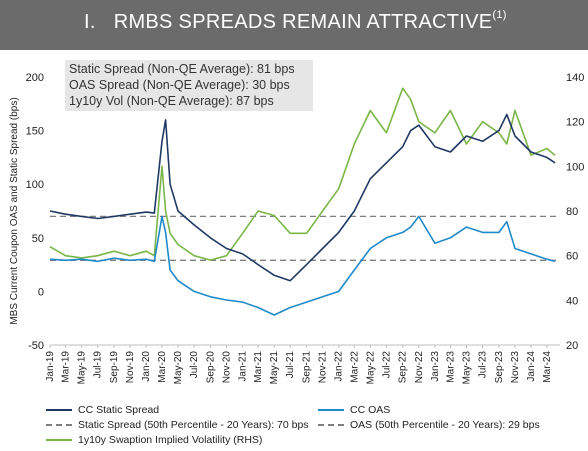  Describe the element at coordinates (179, 85) in the screenshot. I see `oas-spread-average: OAS Spread (Non-QE Average): 30 bps` at that location.